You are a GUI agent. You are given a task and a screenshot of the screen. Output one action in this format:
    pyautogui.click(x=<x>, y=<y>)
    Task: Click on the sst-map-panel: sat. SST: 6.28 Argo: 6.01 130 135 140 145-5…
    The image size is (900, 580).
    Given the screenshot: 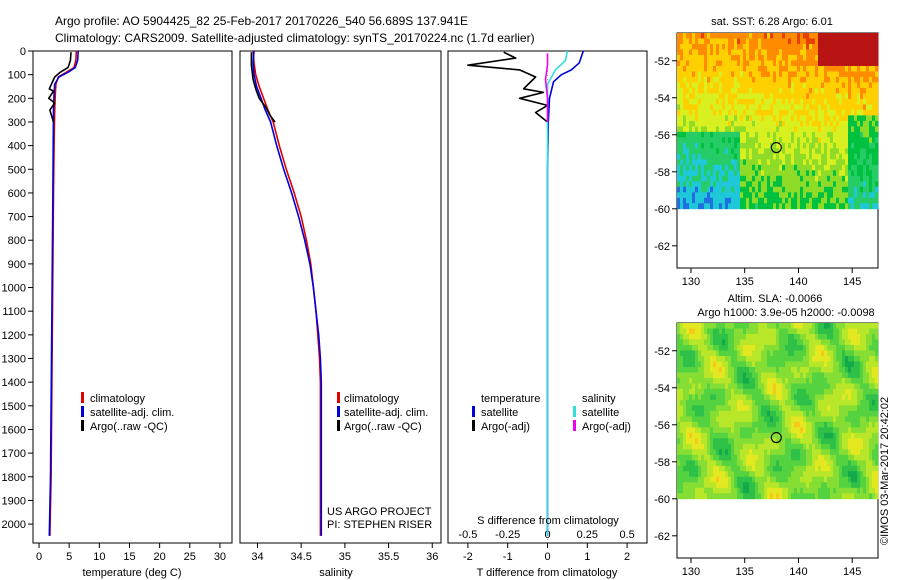 What is the action you would take?
    pyautogui.click(x=766, y=152)
    